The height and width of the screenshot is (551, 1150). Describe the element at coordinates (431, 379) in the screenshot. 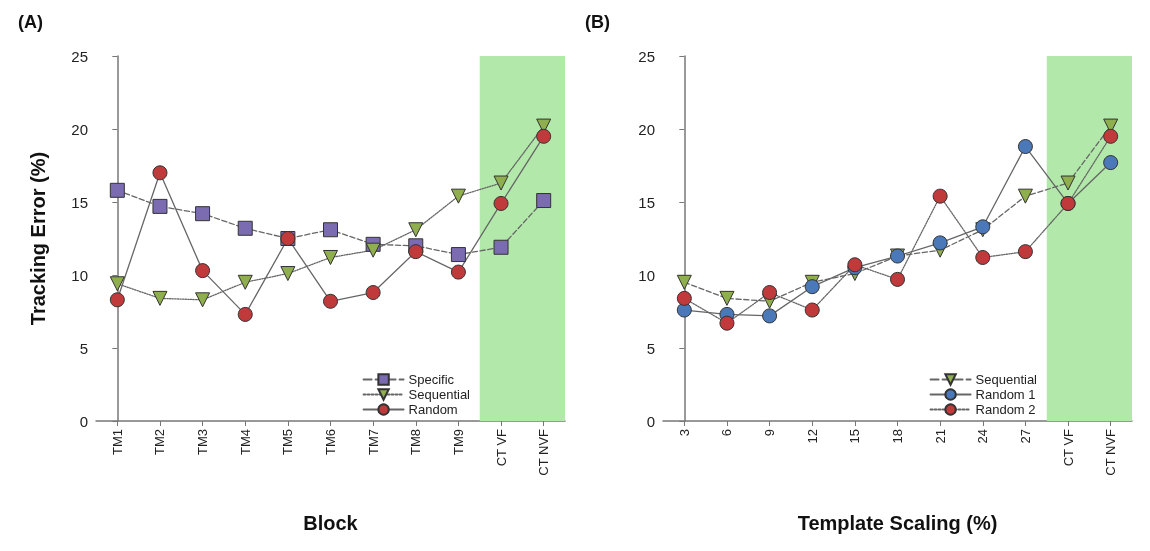

I see `legend-label: Specific` at that location.